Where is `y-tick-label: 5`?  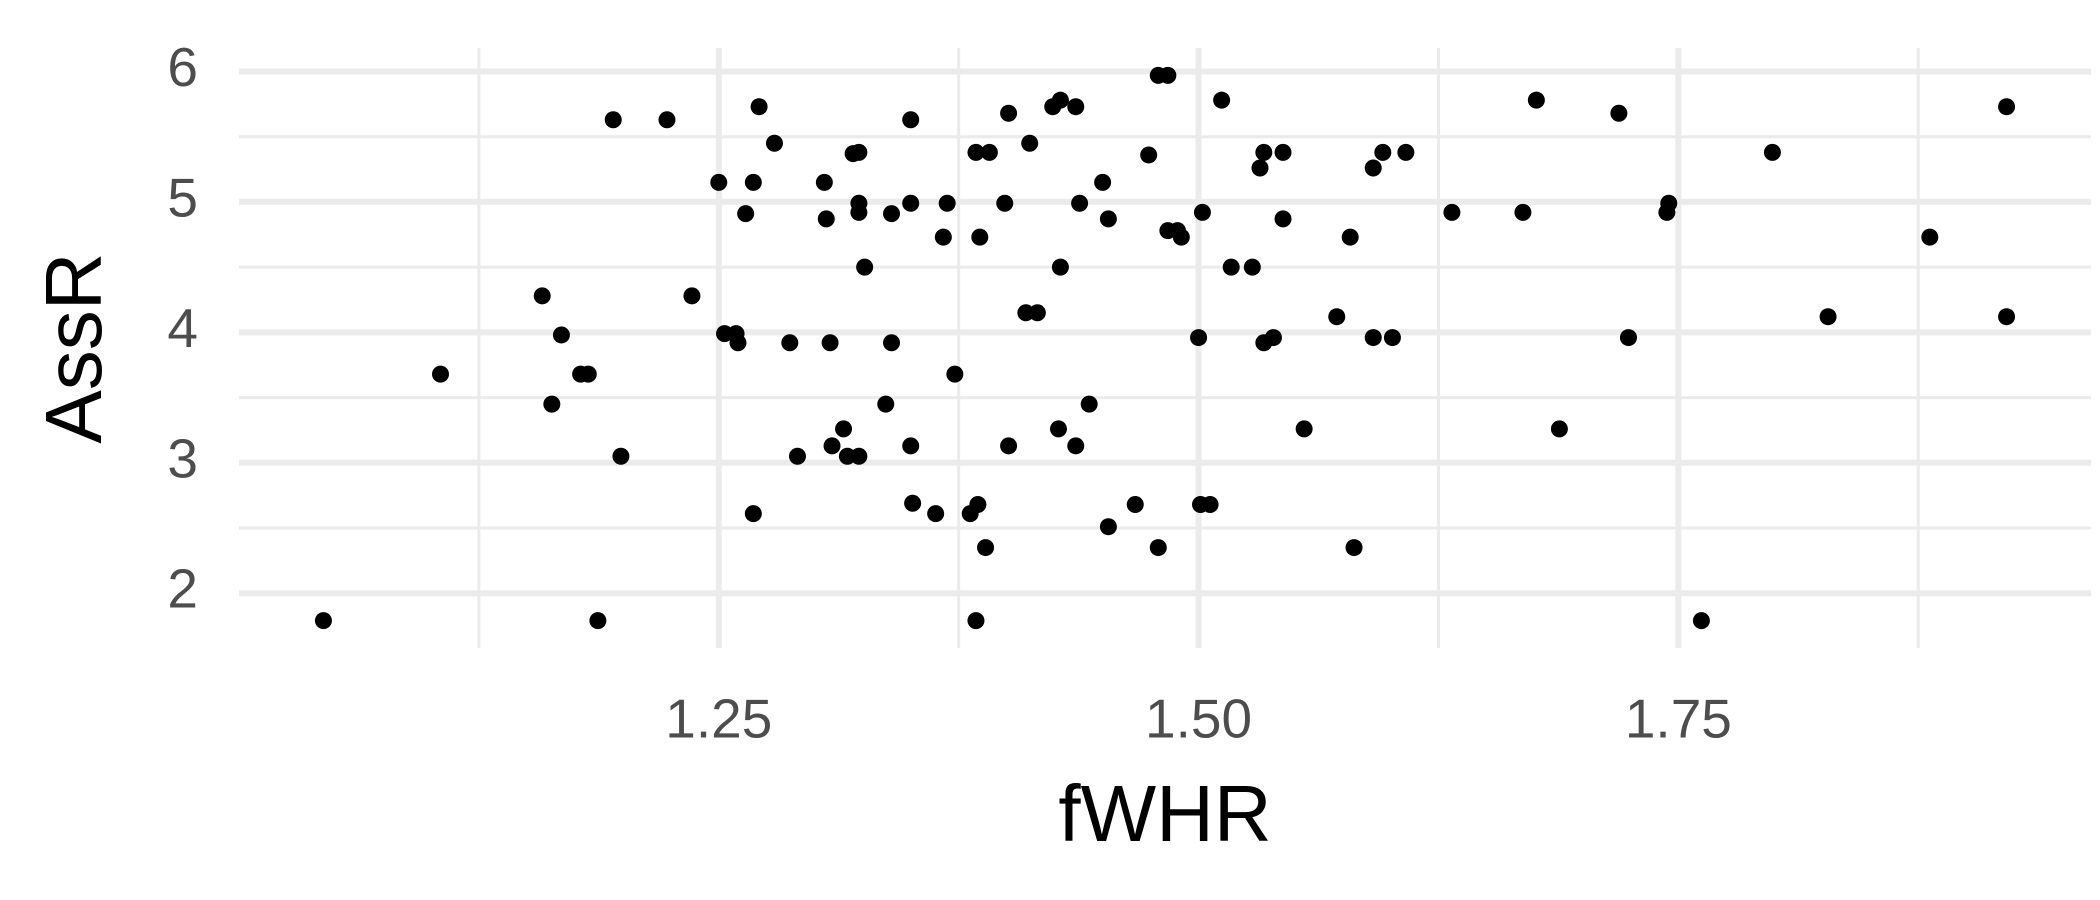
y-tick-label: 5 is located at coordinates (182, 197).